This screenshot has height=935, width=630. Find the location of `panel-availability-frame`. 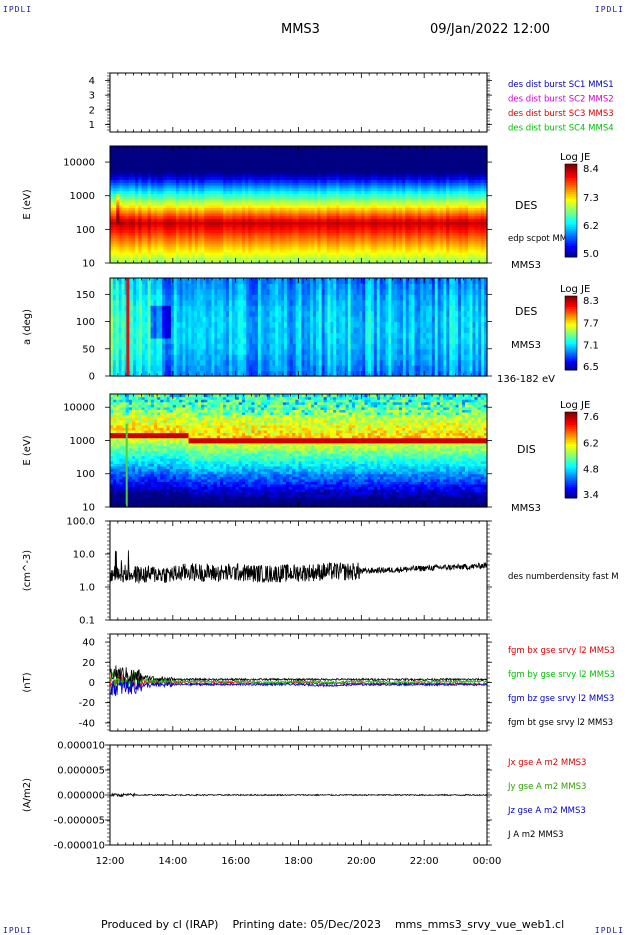

panel-availability-frame is located at coordinates (298, 102).